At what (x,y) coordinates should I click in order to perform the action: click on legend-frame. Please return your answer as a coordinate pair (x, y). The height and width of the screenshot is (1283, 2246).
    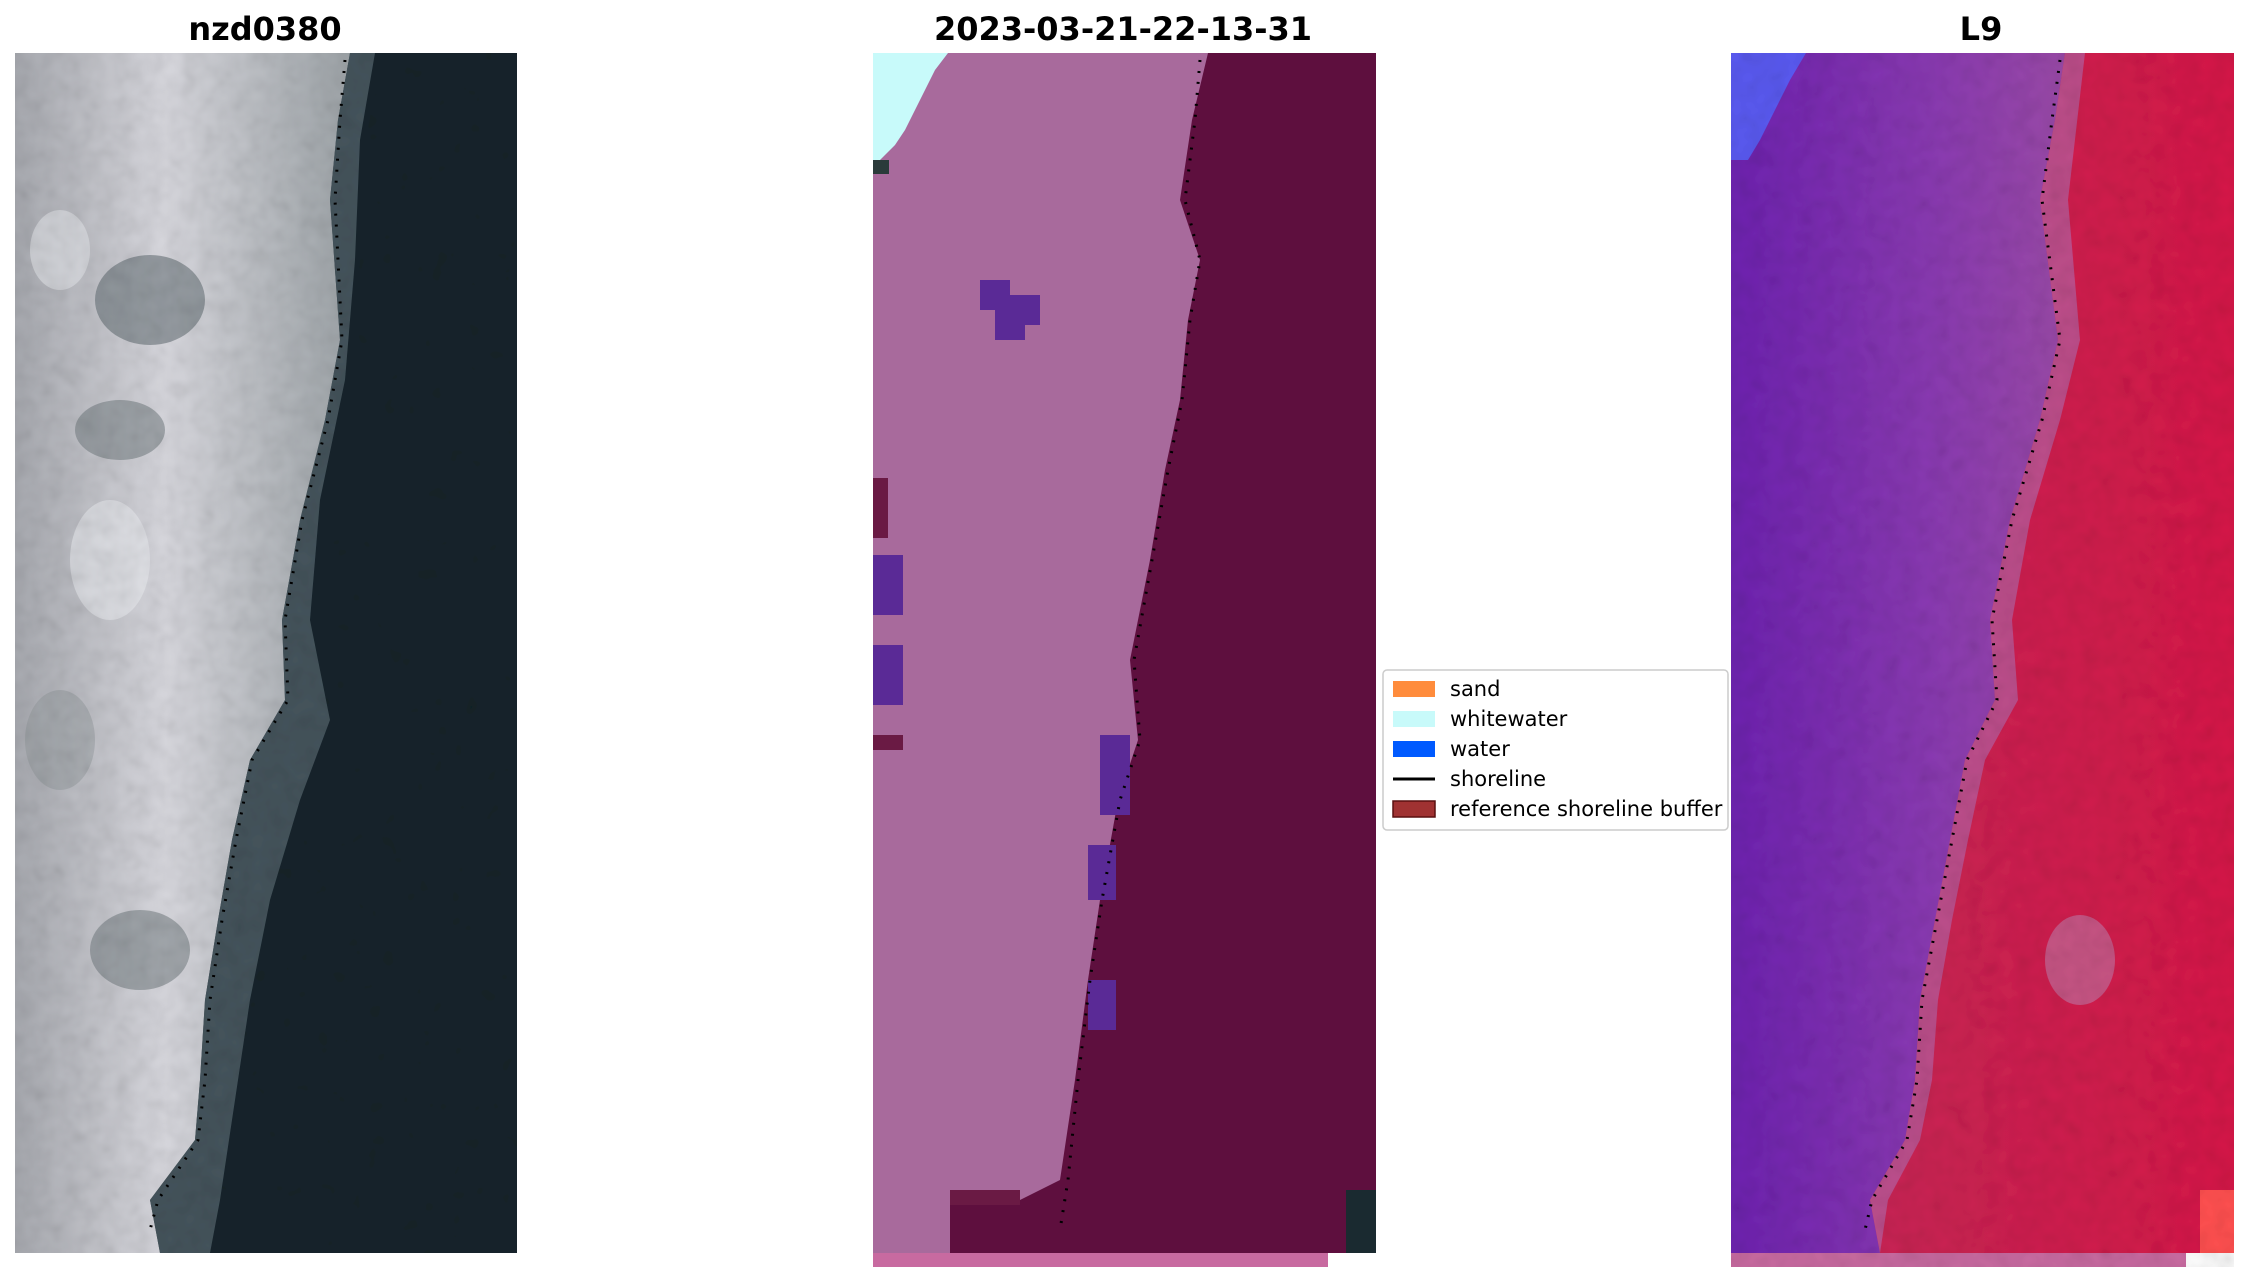
    Looking at the image, I should click on (1555, 750).